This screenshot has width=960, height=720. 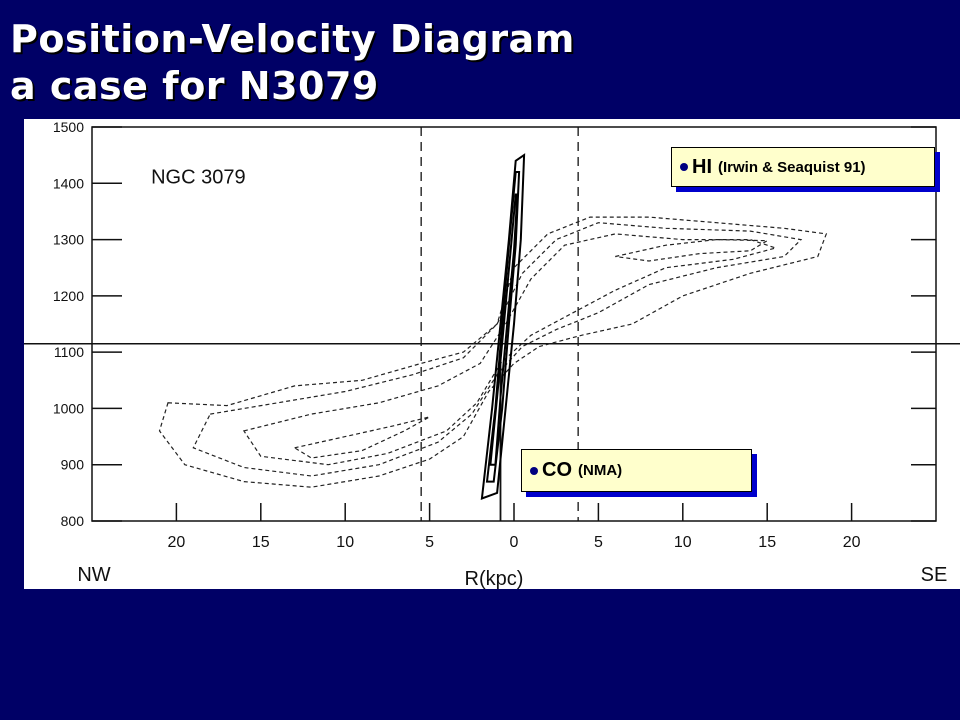 I want to click on object-label: NGC 3079, so click(x=198, y=177).